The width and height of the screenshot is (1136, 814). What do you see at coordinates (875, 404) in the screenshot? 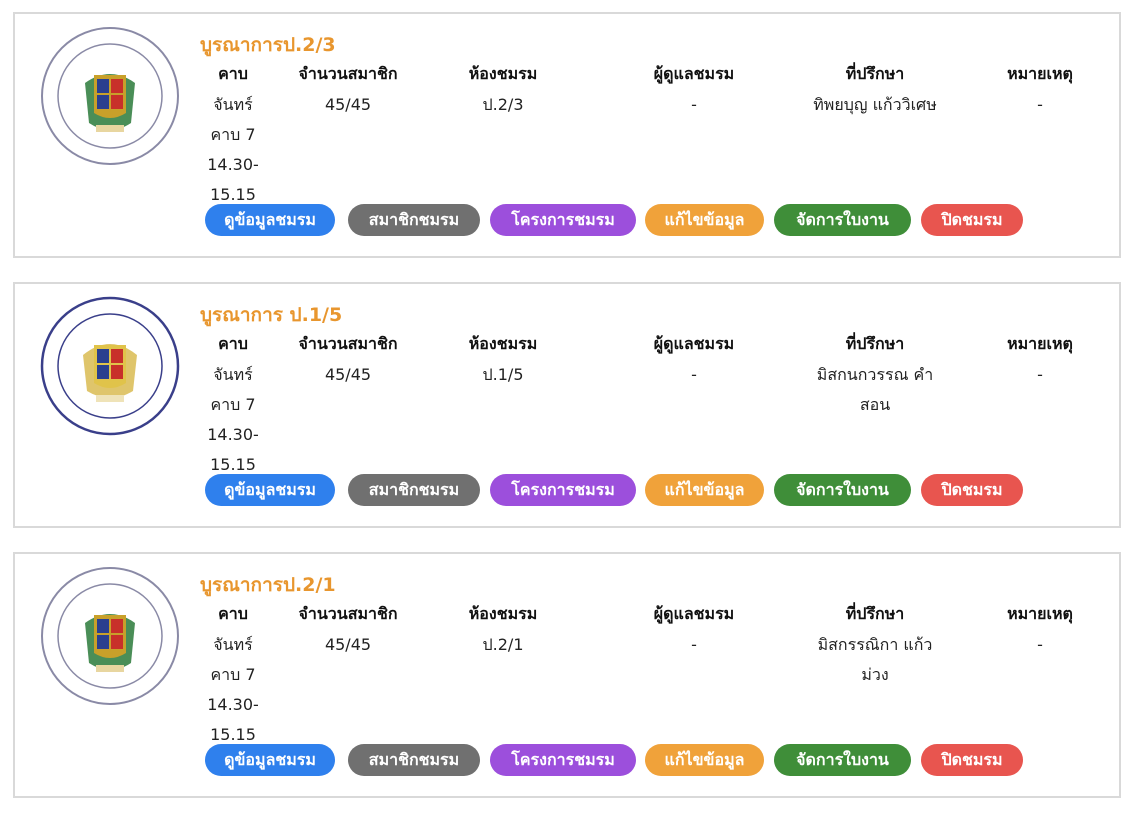
I see `advisor-line: สอน` at bounding box center [875, 404].